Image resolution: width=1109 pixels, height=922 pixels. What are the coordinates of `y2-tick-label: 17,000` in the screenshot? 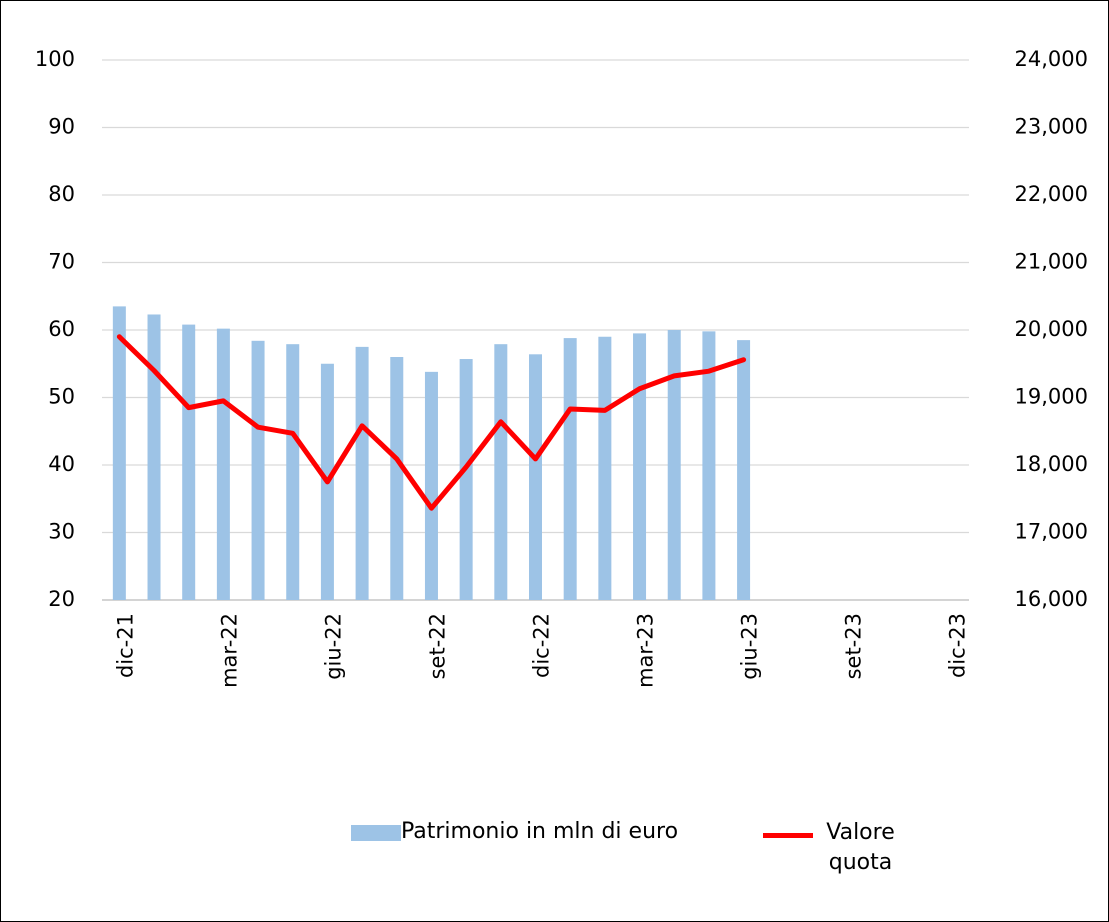 It's located at (1051, 532).